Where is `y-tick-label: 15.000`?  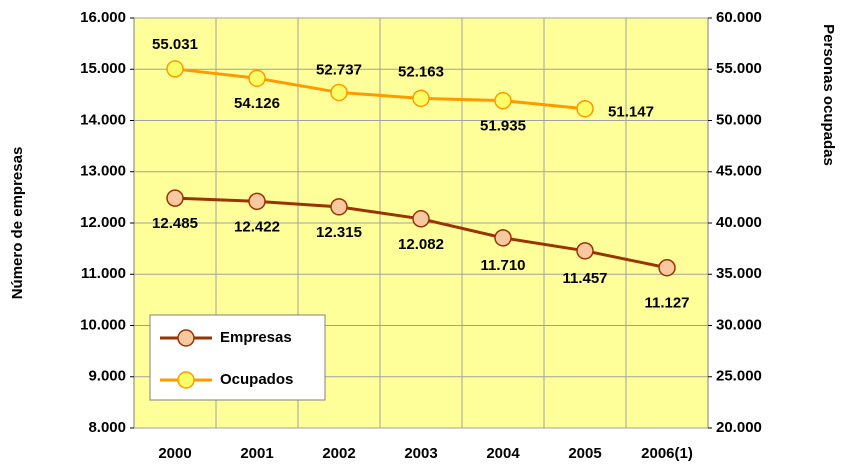 y-tick-label: 15.000 is located at coordinates (103, 68).